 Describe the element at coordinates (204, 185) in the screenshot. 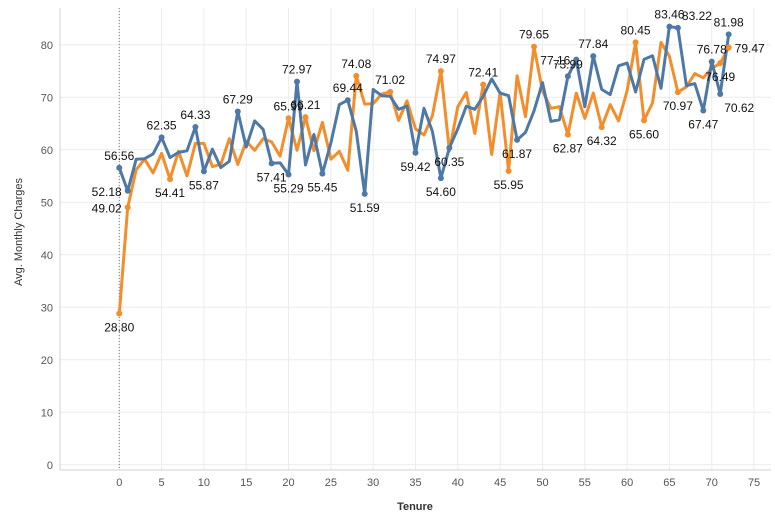

I see `data-label: 55.87` at that location.